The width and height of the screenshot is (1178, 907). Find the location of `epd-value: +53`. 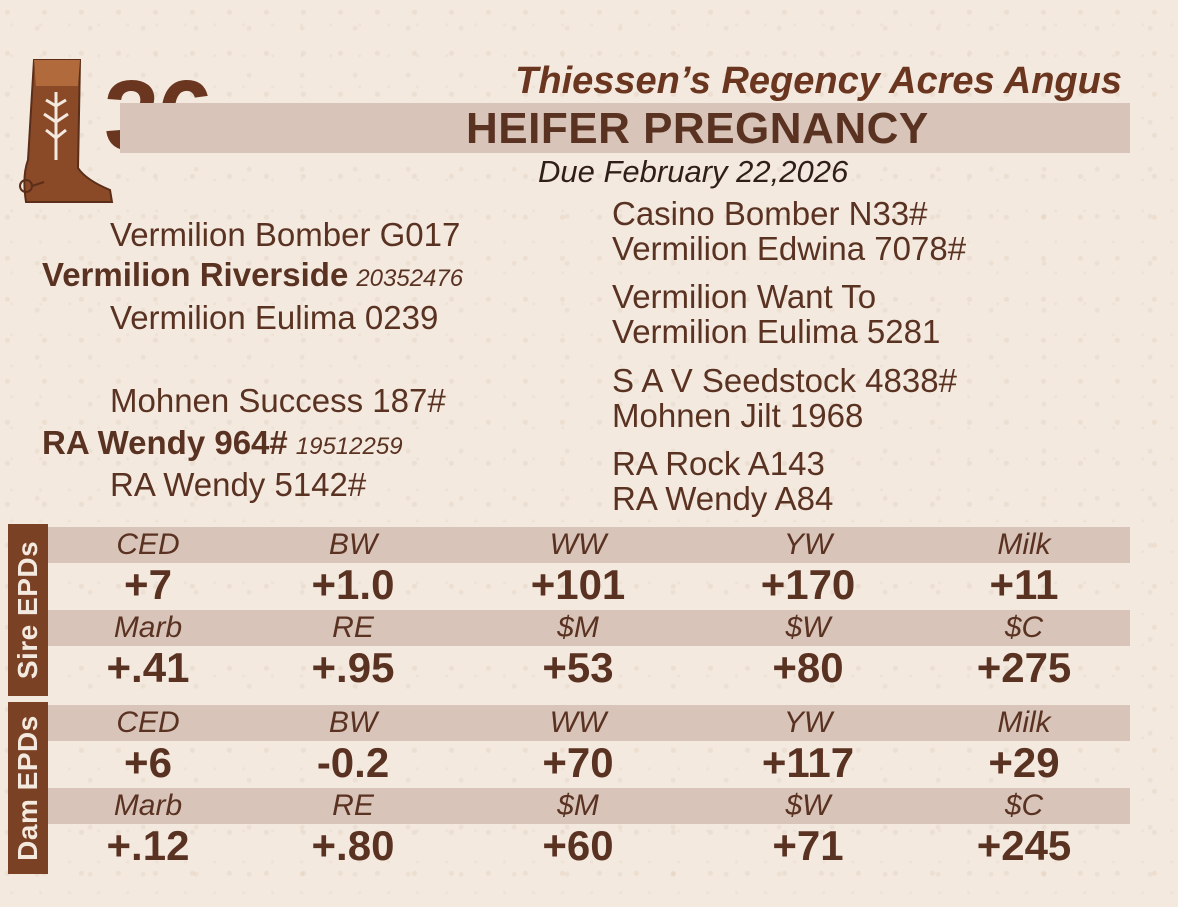

epd-value: +53 is located at coordinates (578, 667).